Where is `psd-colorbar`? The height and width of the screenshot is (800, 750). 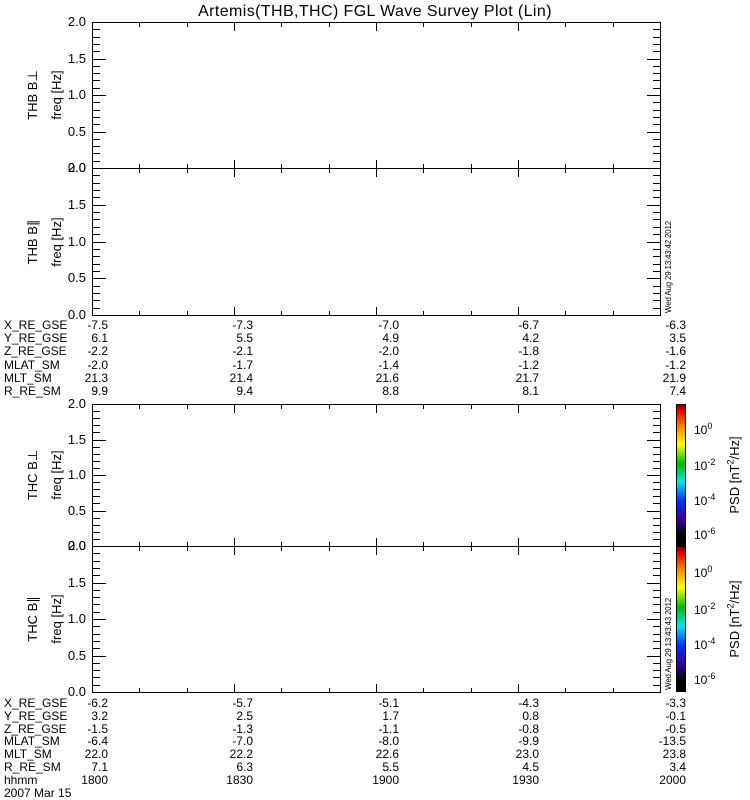
psd-colorbar is located at coordinates (681, 619).